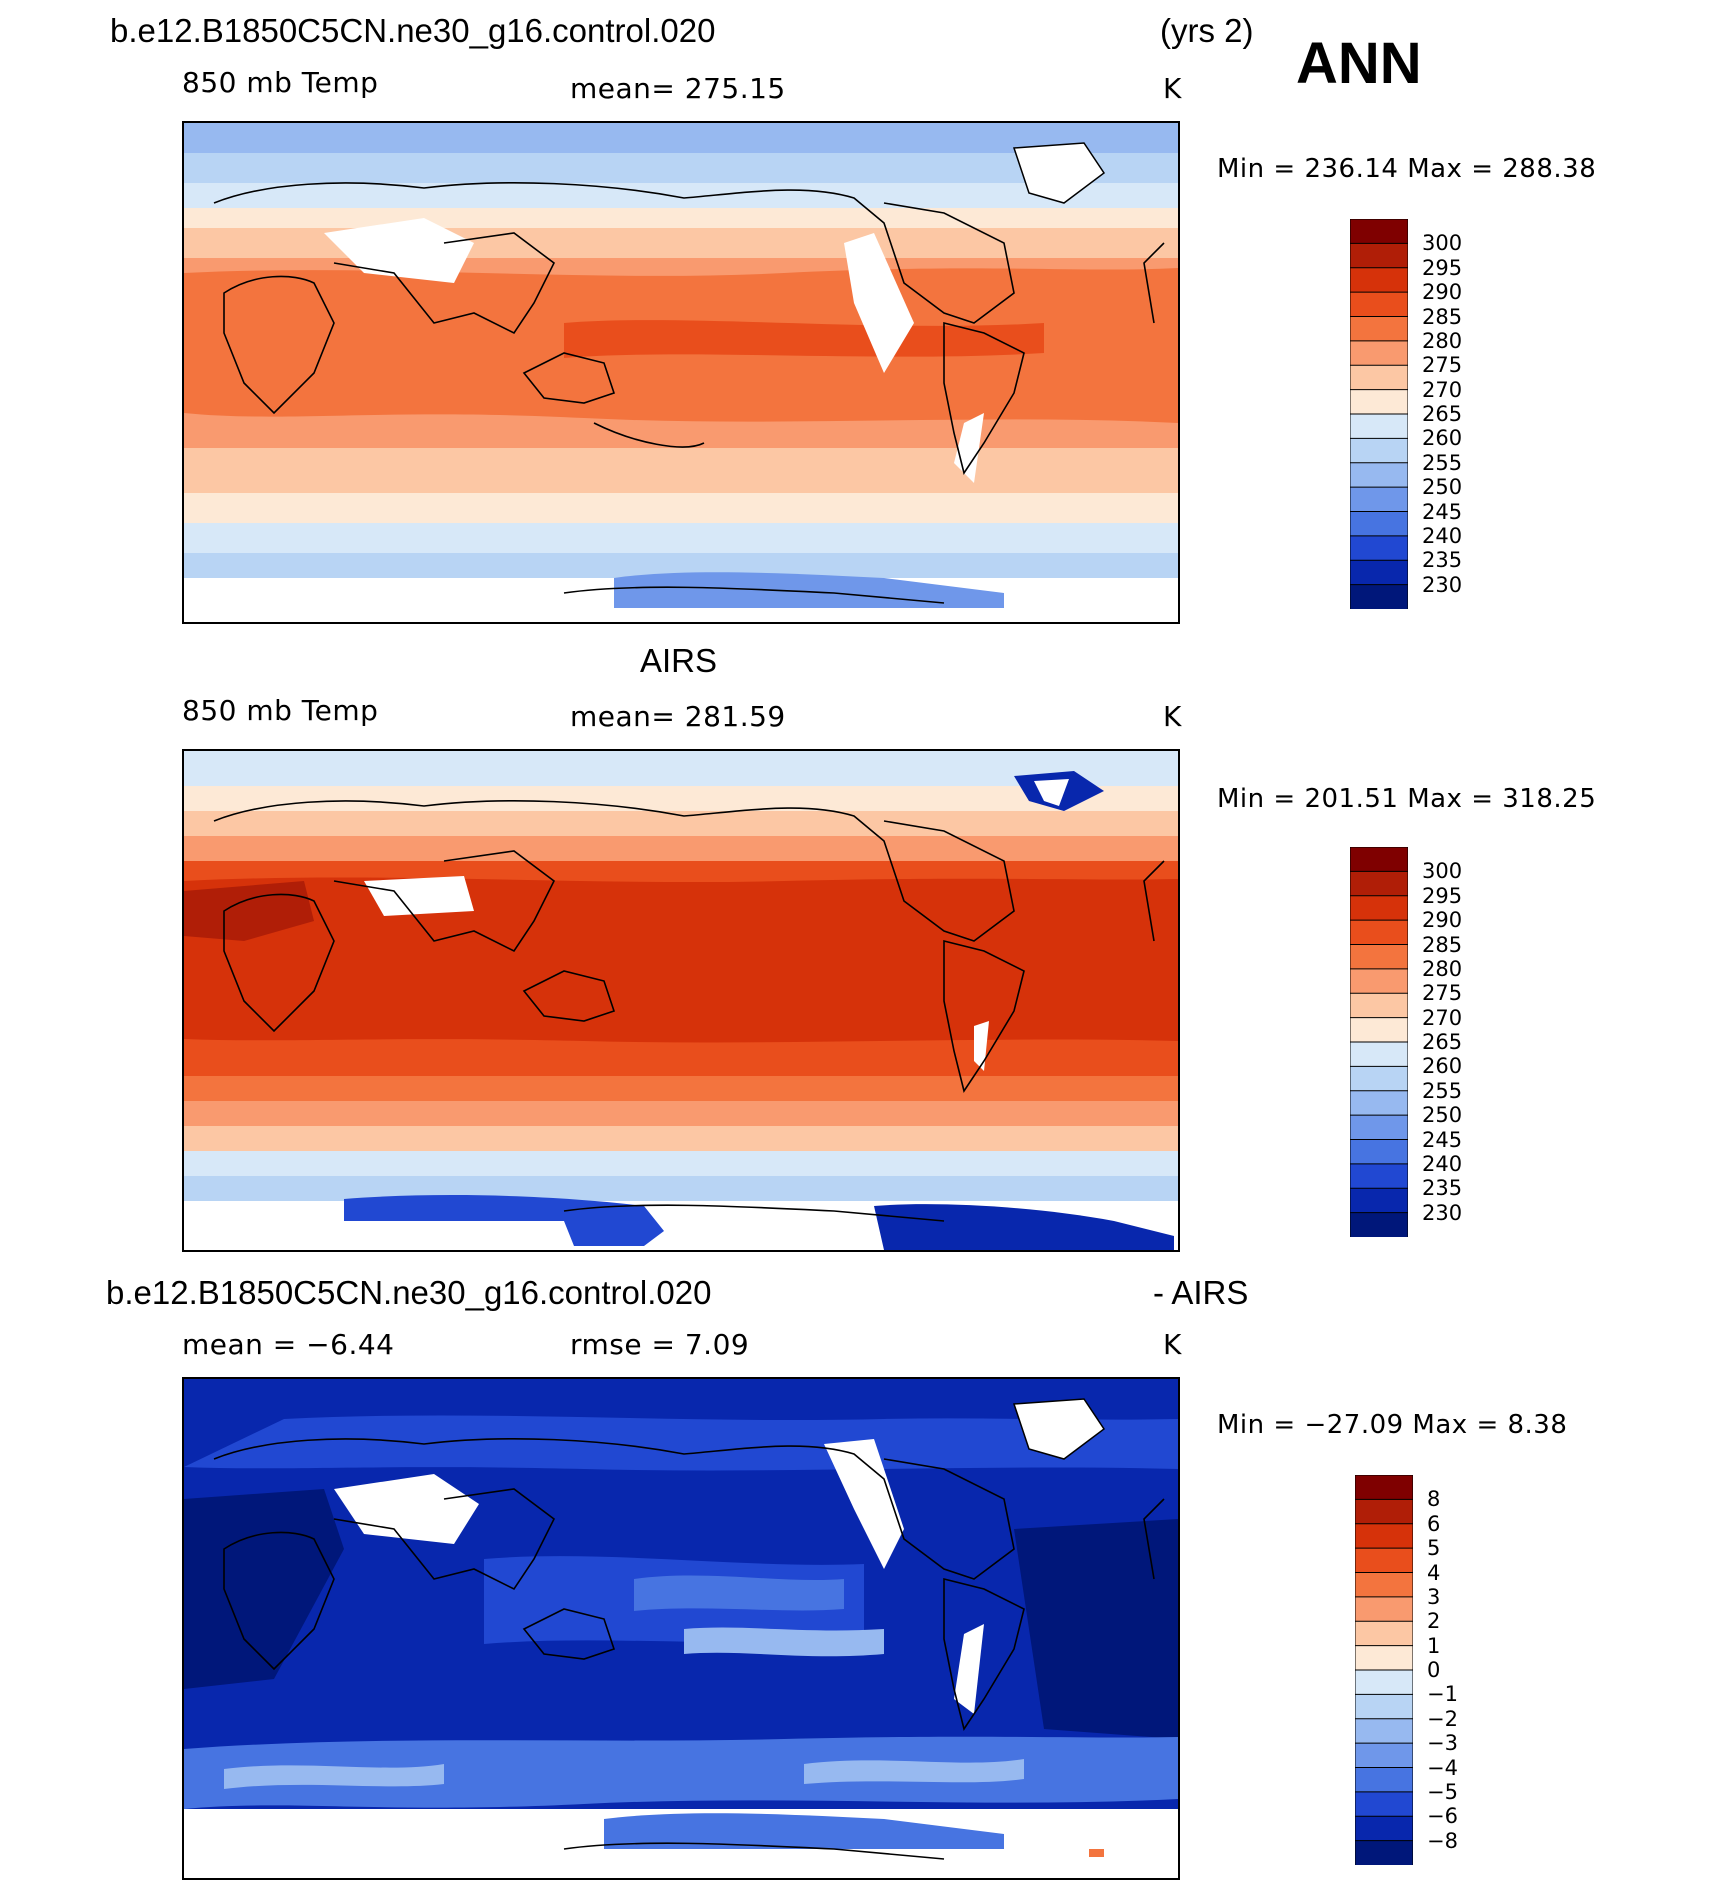 The image size is (1710, 1881). I want to click on panel-3-case-title: b.e12.B1850C5CN.ne30_g16.control.020, so click(409, 1292).